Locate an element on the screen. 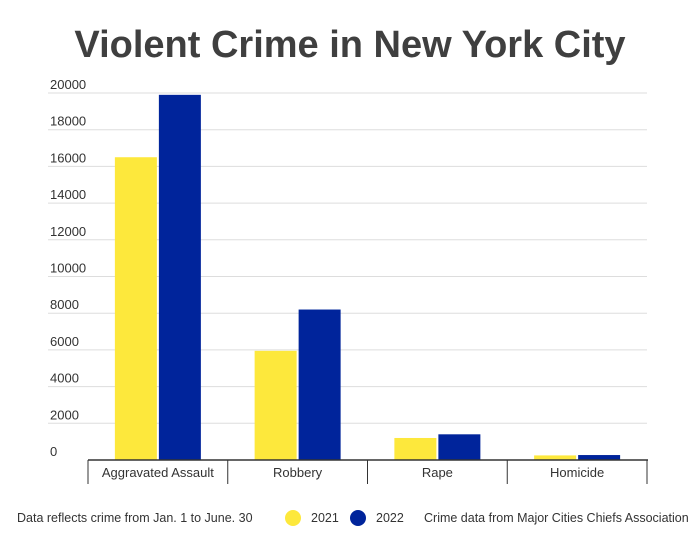 The image size is (700, 540). y-tick-label: 18000 is located at coordinates (68, 121).